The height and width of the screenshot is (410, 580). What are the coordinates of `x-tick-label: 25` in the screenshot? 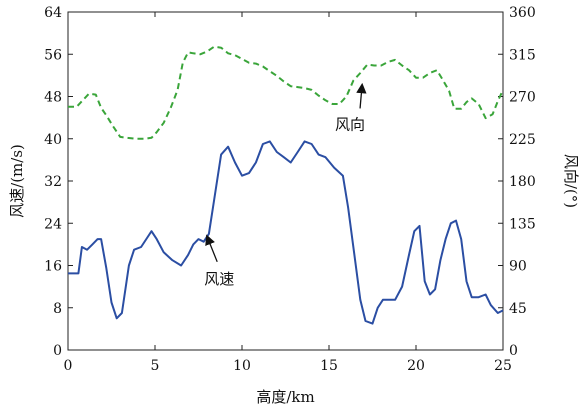 It's located at (503, 366).